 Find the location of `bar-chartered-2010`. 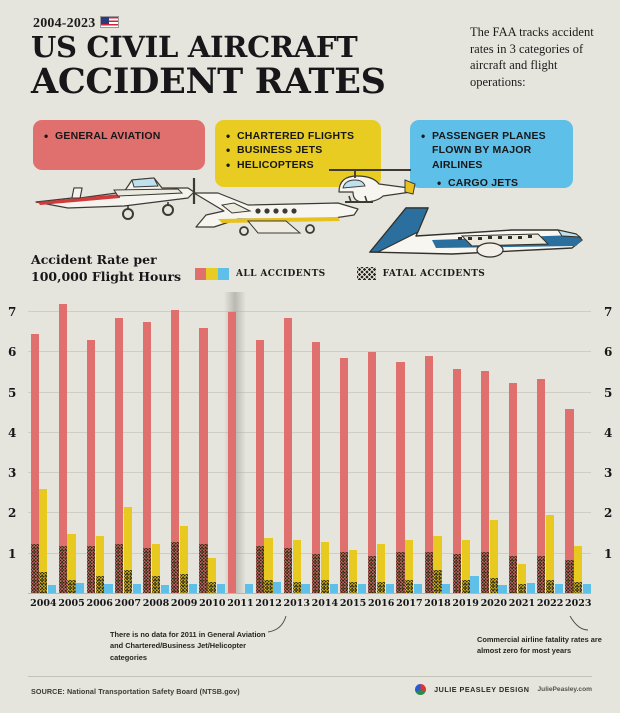

bar-chartered-2010 is located at coordinates (212, 575).